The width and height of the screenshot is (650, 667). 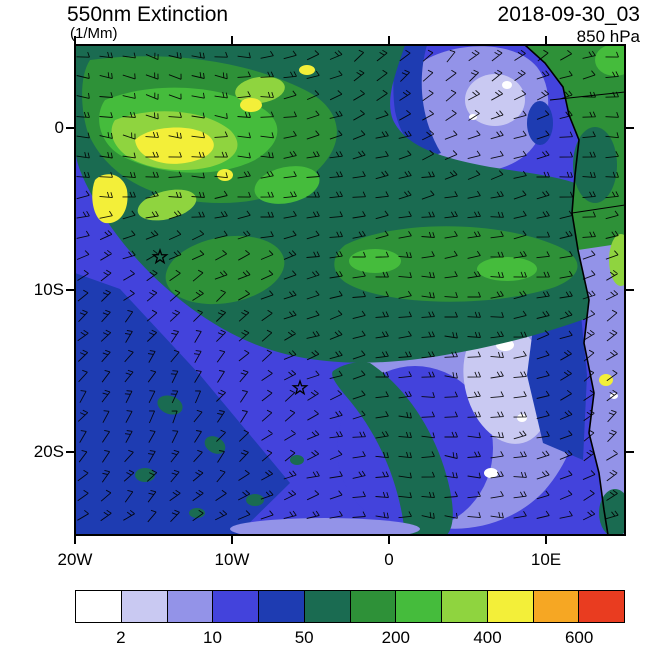 I want to click on coastline, so click(x=566, y=290).